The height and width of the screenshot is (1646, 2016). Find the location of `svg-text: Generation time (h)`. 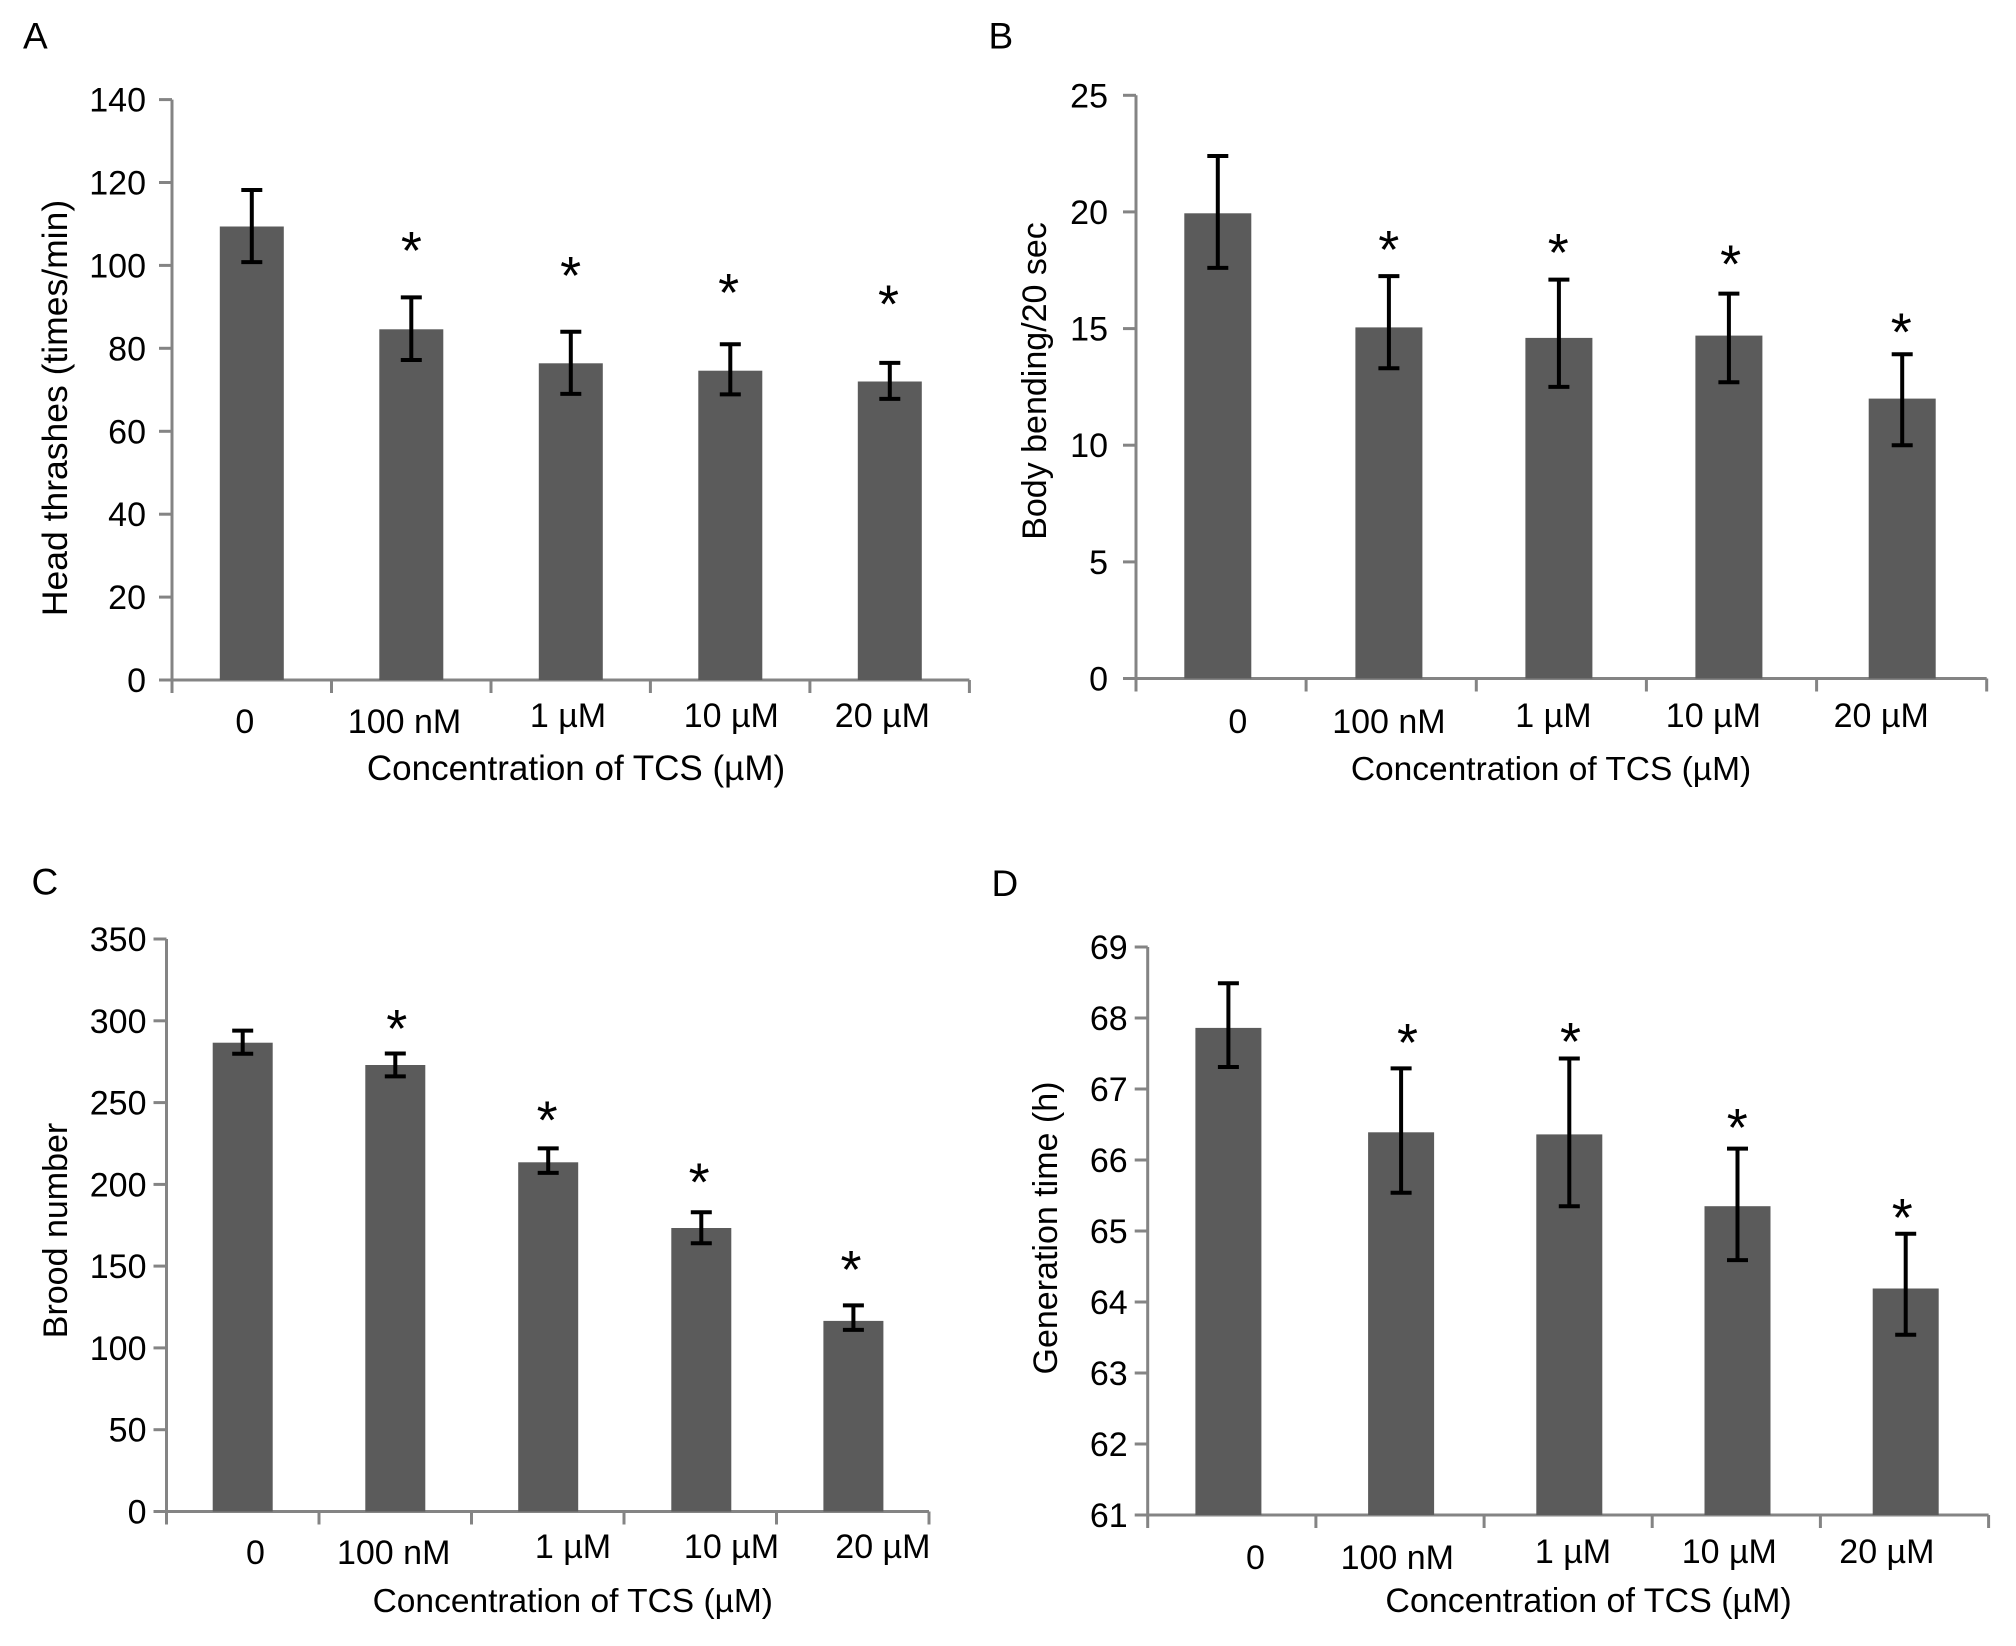

svg-text: Generation time (h) is located at coordinates (1046, 1228).